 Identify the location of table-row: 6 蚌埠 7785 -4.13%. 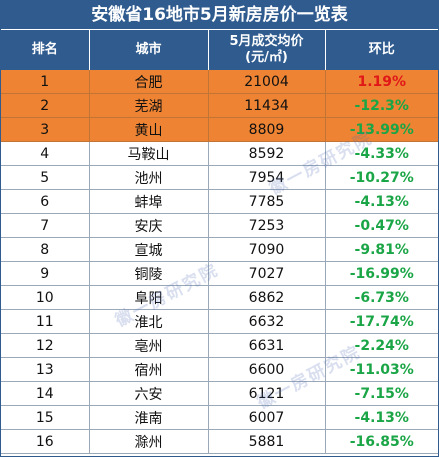
(219, 201).